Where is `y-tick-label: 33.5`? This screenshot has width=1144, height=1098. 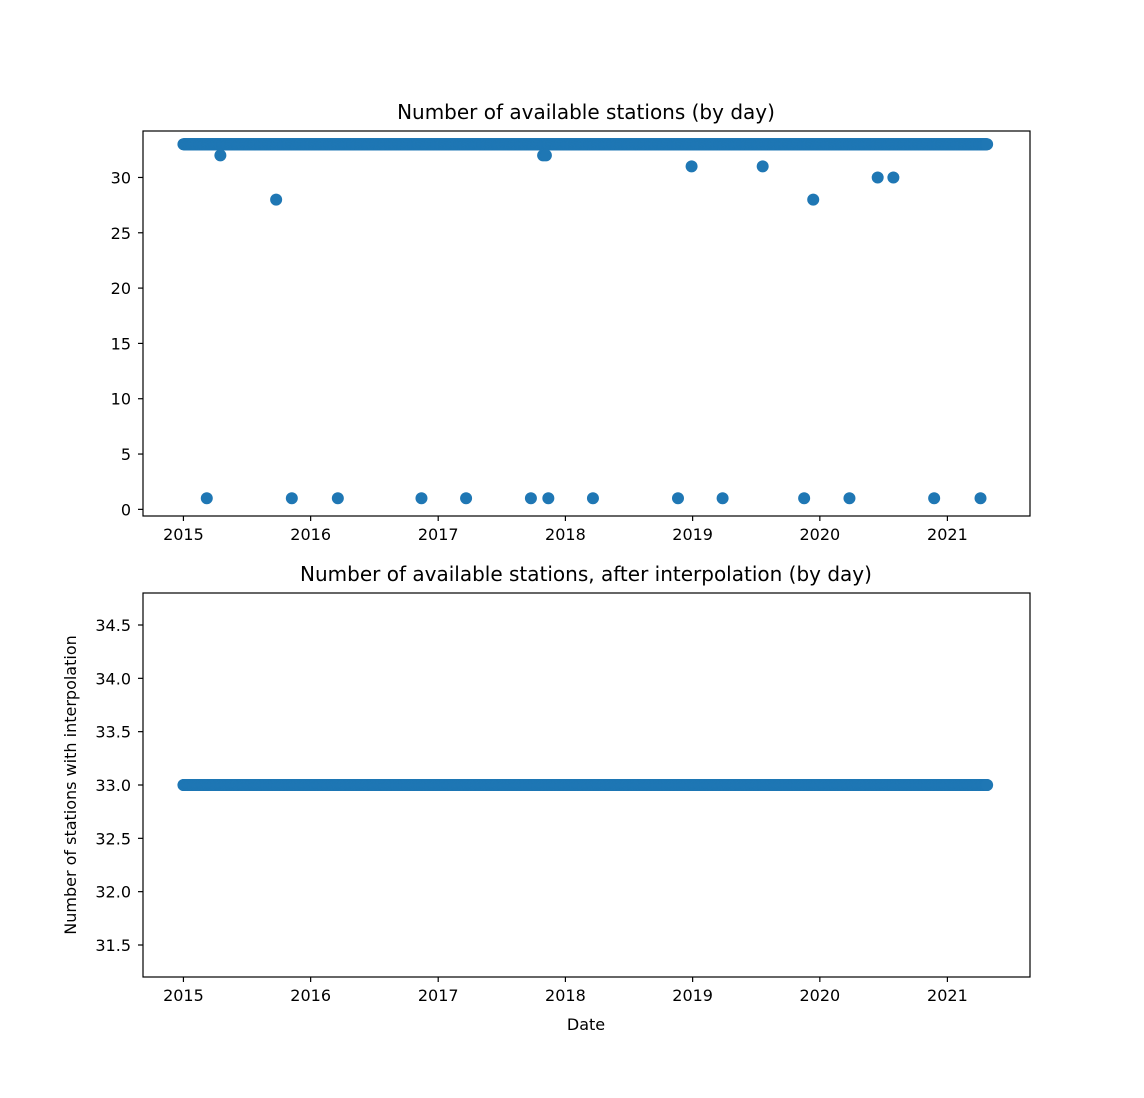
y-tick-label: 33.5 is located at coordinates (113, 732).